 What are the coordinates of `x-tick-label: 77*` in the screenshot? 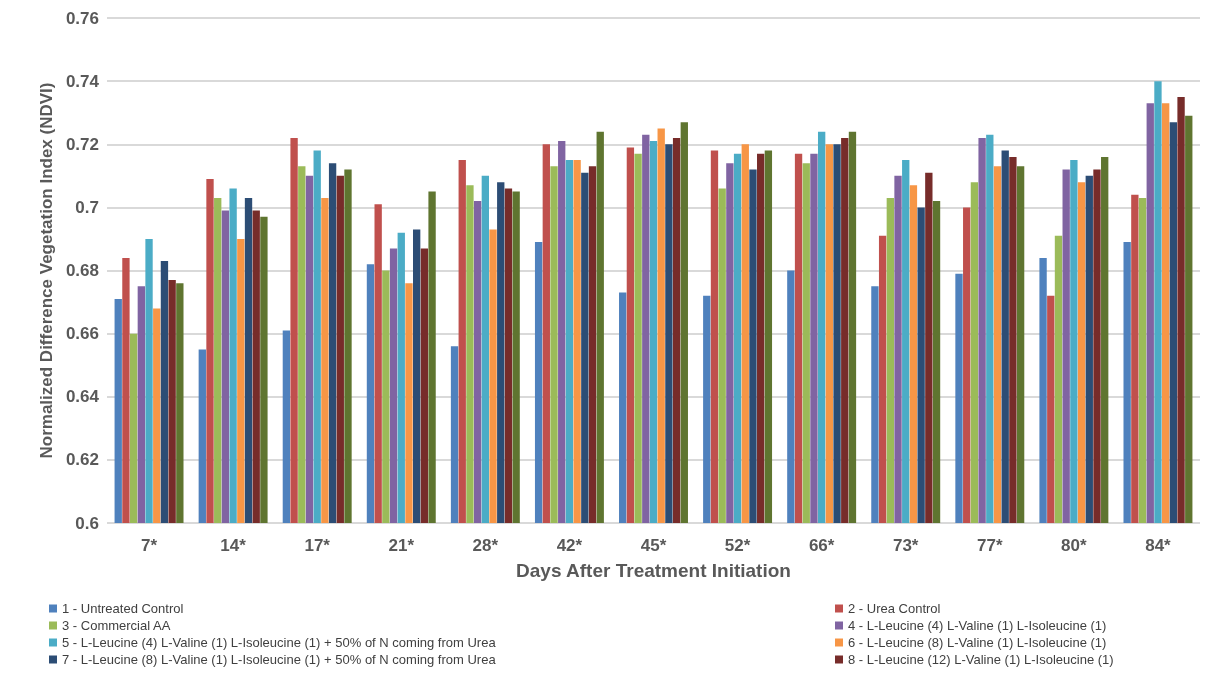 It's located at (990, 545).